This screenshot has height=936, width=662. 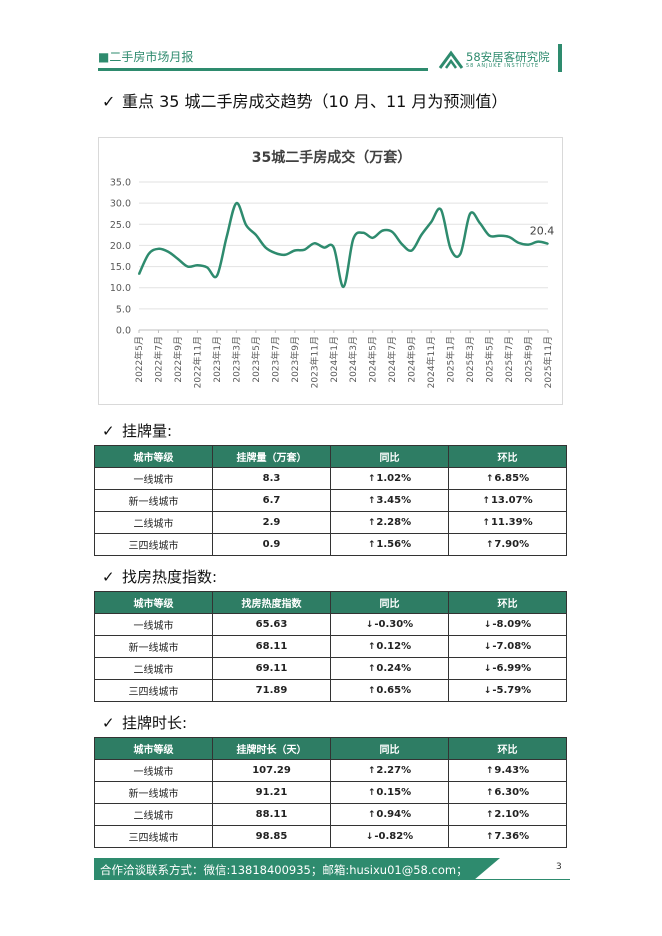 I want to click on brand-logo: 58安居客研究院 58 ANJUKE INSTITUTE, so click(x=497, y=61).